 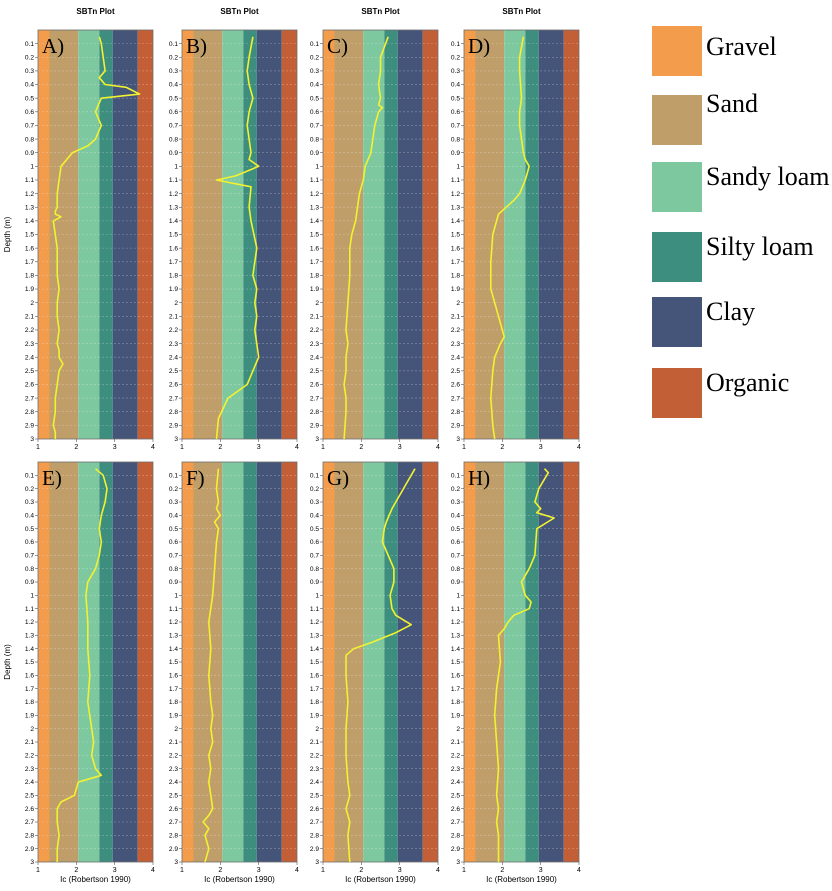 What do you see at coordinates (195, 478) in the screenshot?
I see `panel-label: F)` at bounding box center [195, 478].